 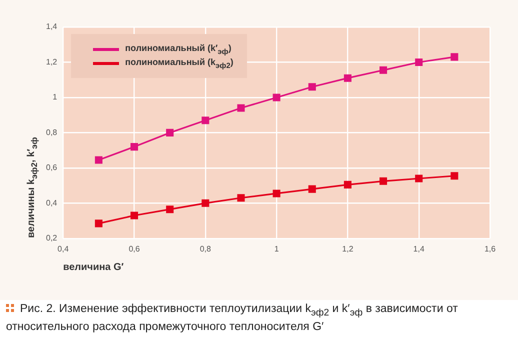 What do you see at coordinates (232, 318) in the screenshot?
I see `text: Рис. 2. Изменение эффективности теплоутилизации k$_{эф2}$ и k′$_{эф}$ в зависимости от относительного расхода промежуточного теплоносителя G′` at bounding box center [232, 318].